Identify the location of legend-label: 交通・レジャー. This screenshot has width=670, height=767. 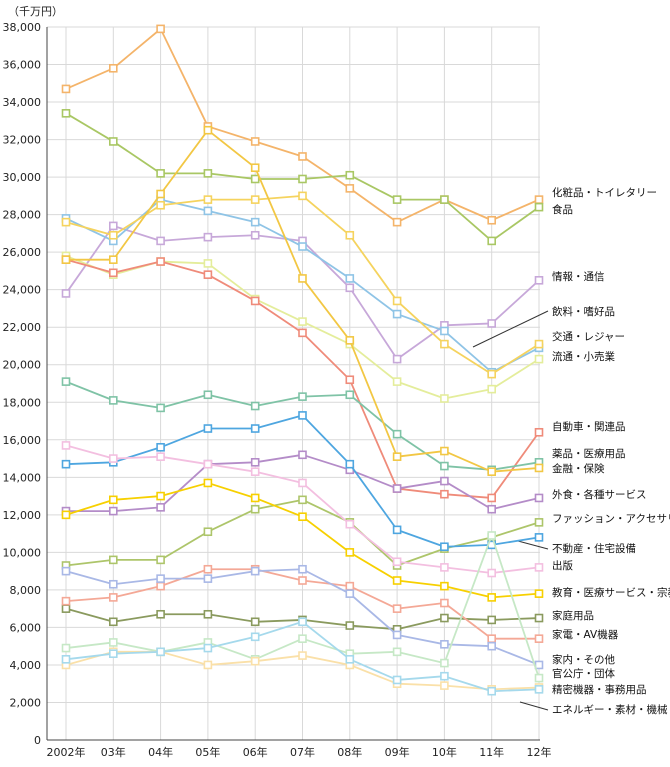
(588, 336).